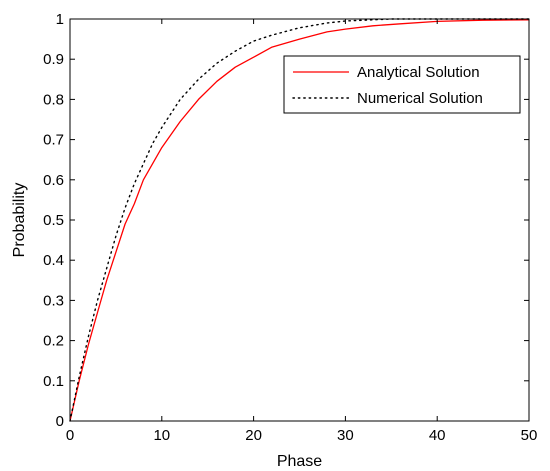  What do you see at coordinates (161, 435) in the screenshot?
I see `x-tick-label: 10` at bounding box center [161, 435].